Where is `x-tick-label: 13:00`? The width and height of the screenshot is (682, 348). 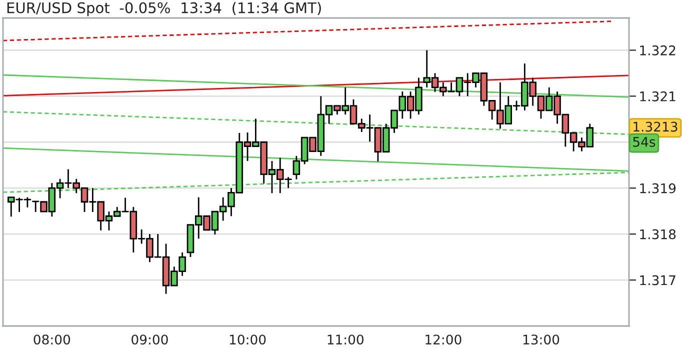 x-tick-label: 13:00 is located at coordinates (541, 339).